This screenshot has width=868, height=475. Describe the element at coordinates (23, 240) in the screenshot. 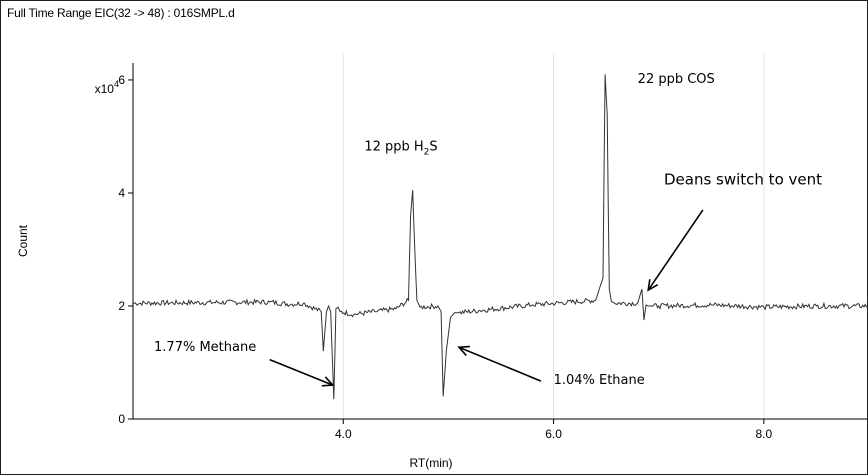

I see `y-axis-label: Count` at that location.